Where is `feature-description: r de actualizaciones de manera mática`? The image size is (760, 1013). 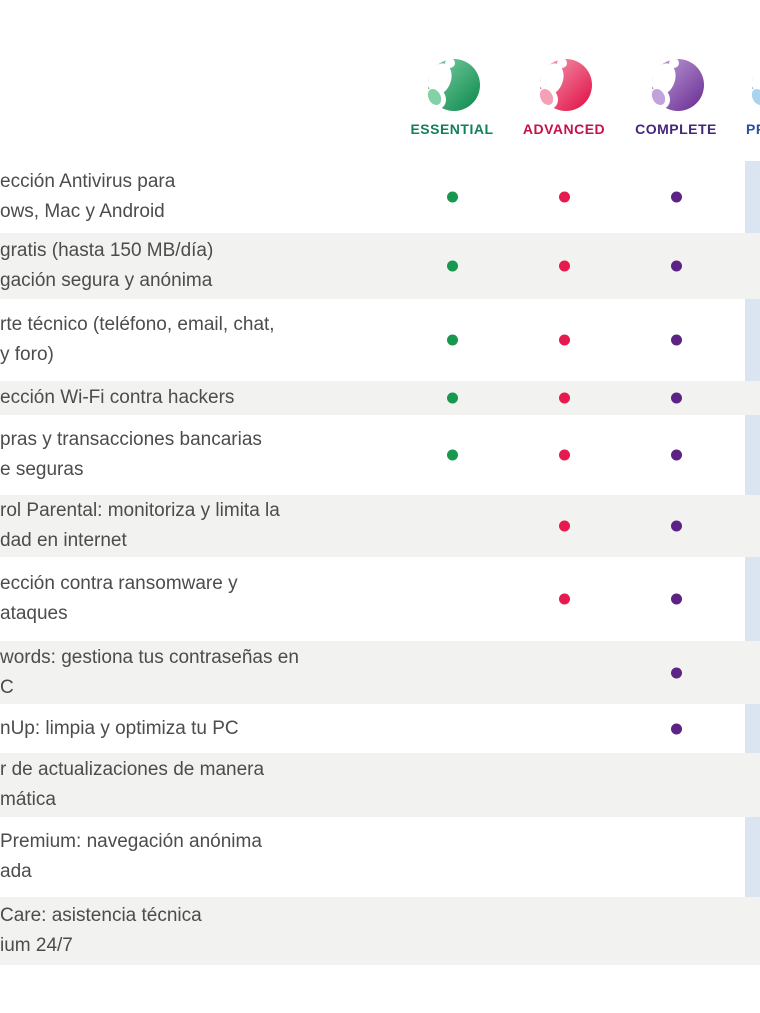
feature-description: r de actualizaciones de manera mática is located at coordinates (132, 785).